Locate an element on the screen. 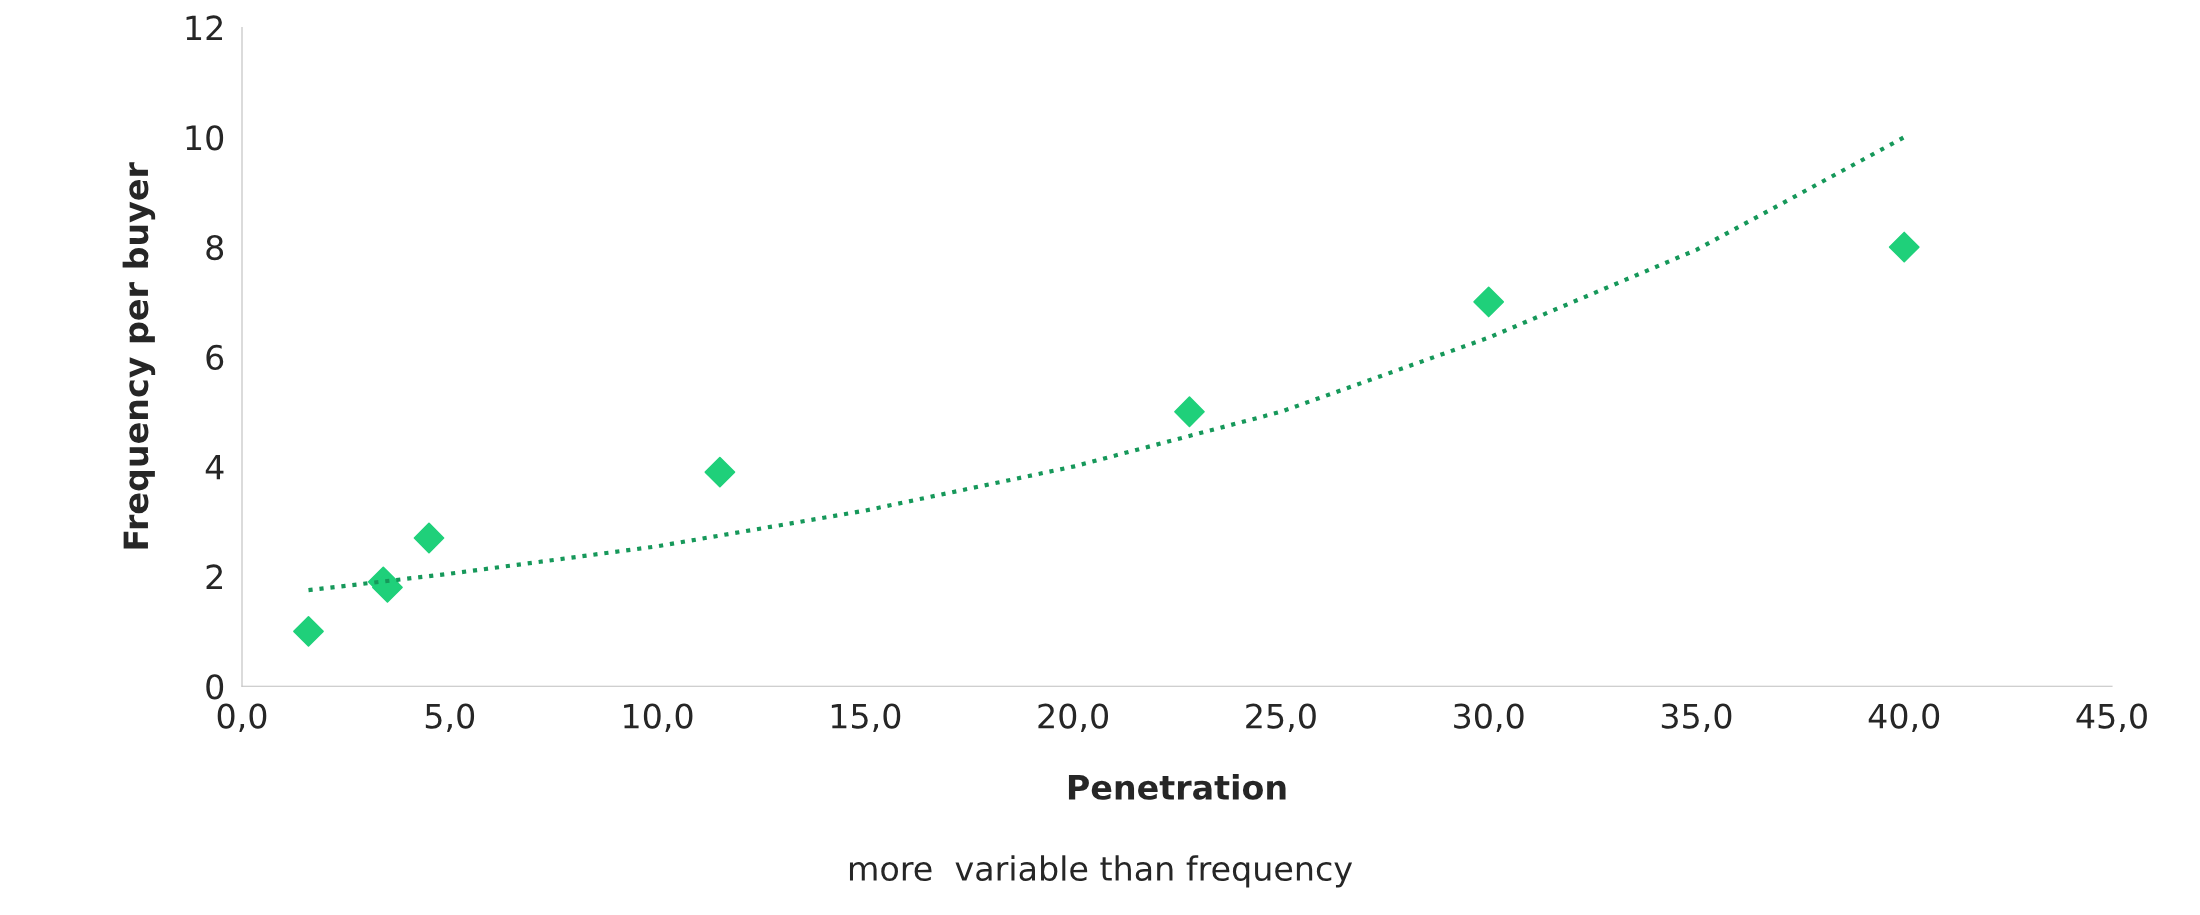  x-tick-label: 35,0 is located at coordinates (1696, 718).